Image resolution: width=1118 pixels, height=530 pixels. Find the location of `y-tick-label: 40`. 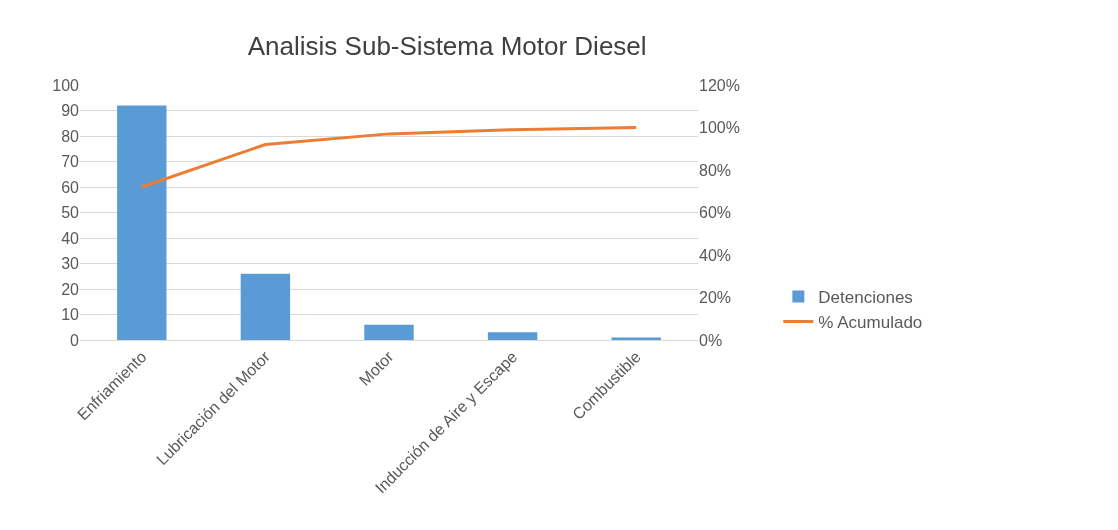

y-tick-label: 40 is located at coordinates (70, 238).